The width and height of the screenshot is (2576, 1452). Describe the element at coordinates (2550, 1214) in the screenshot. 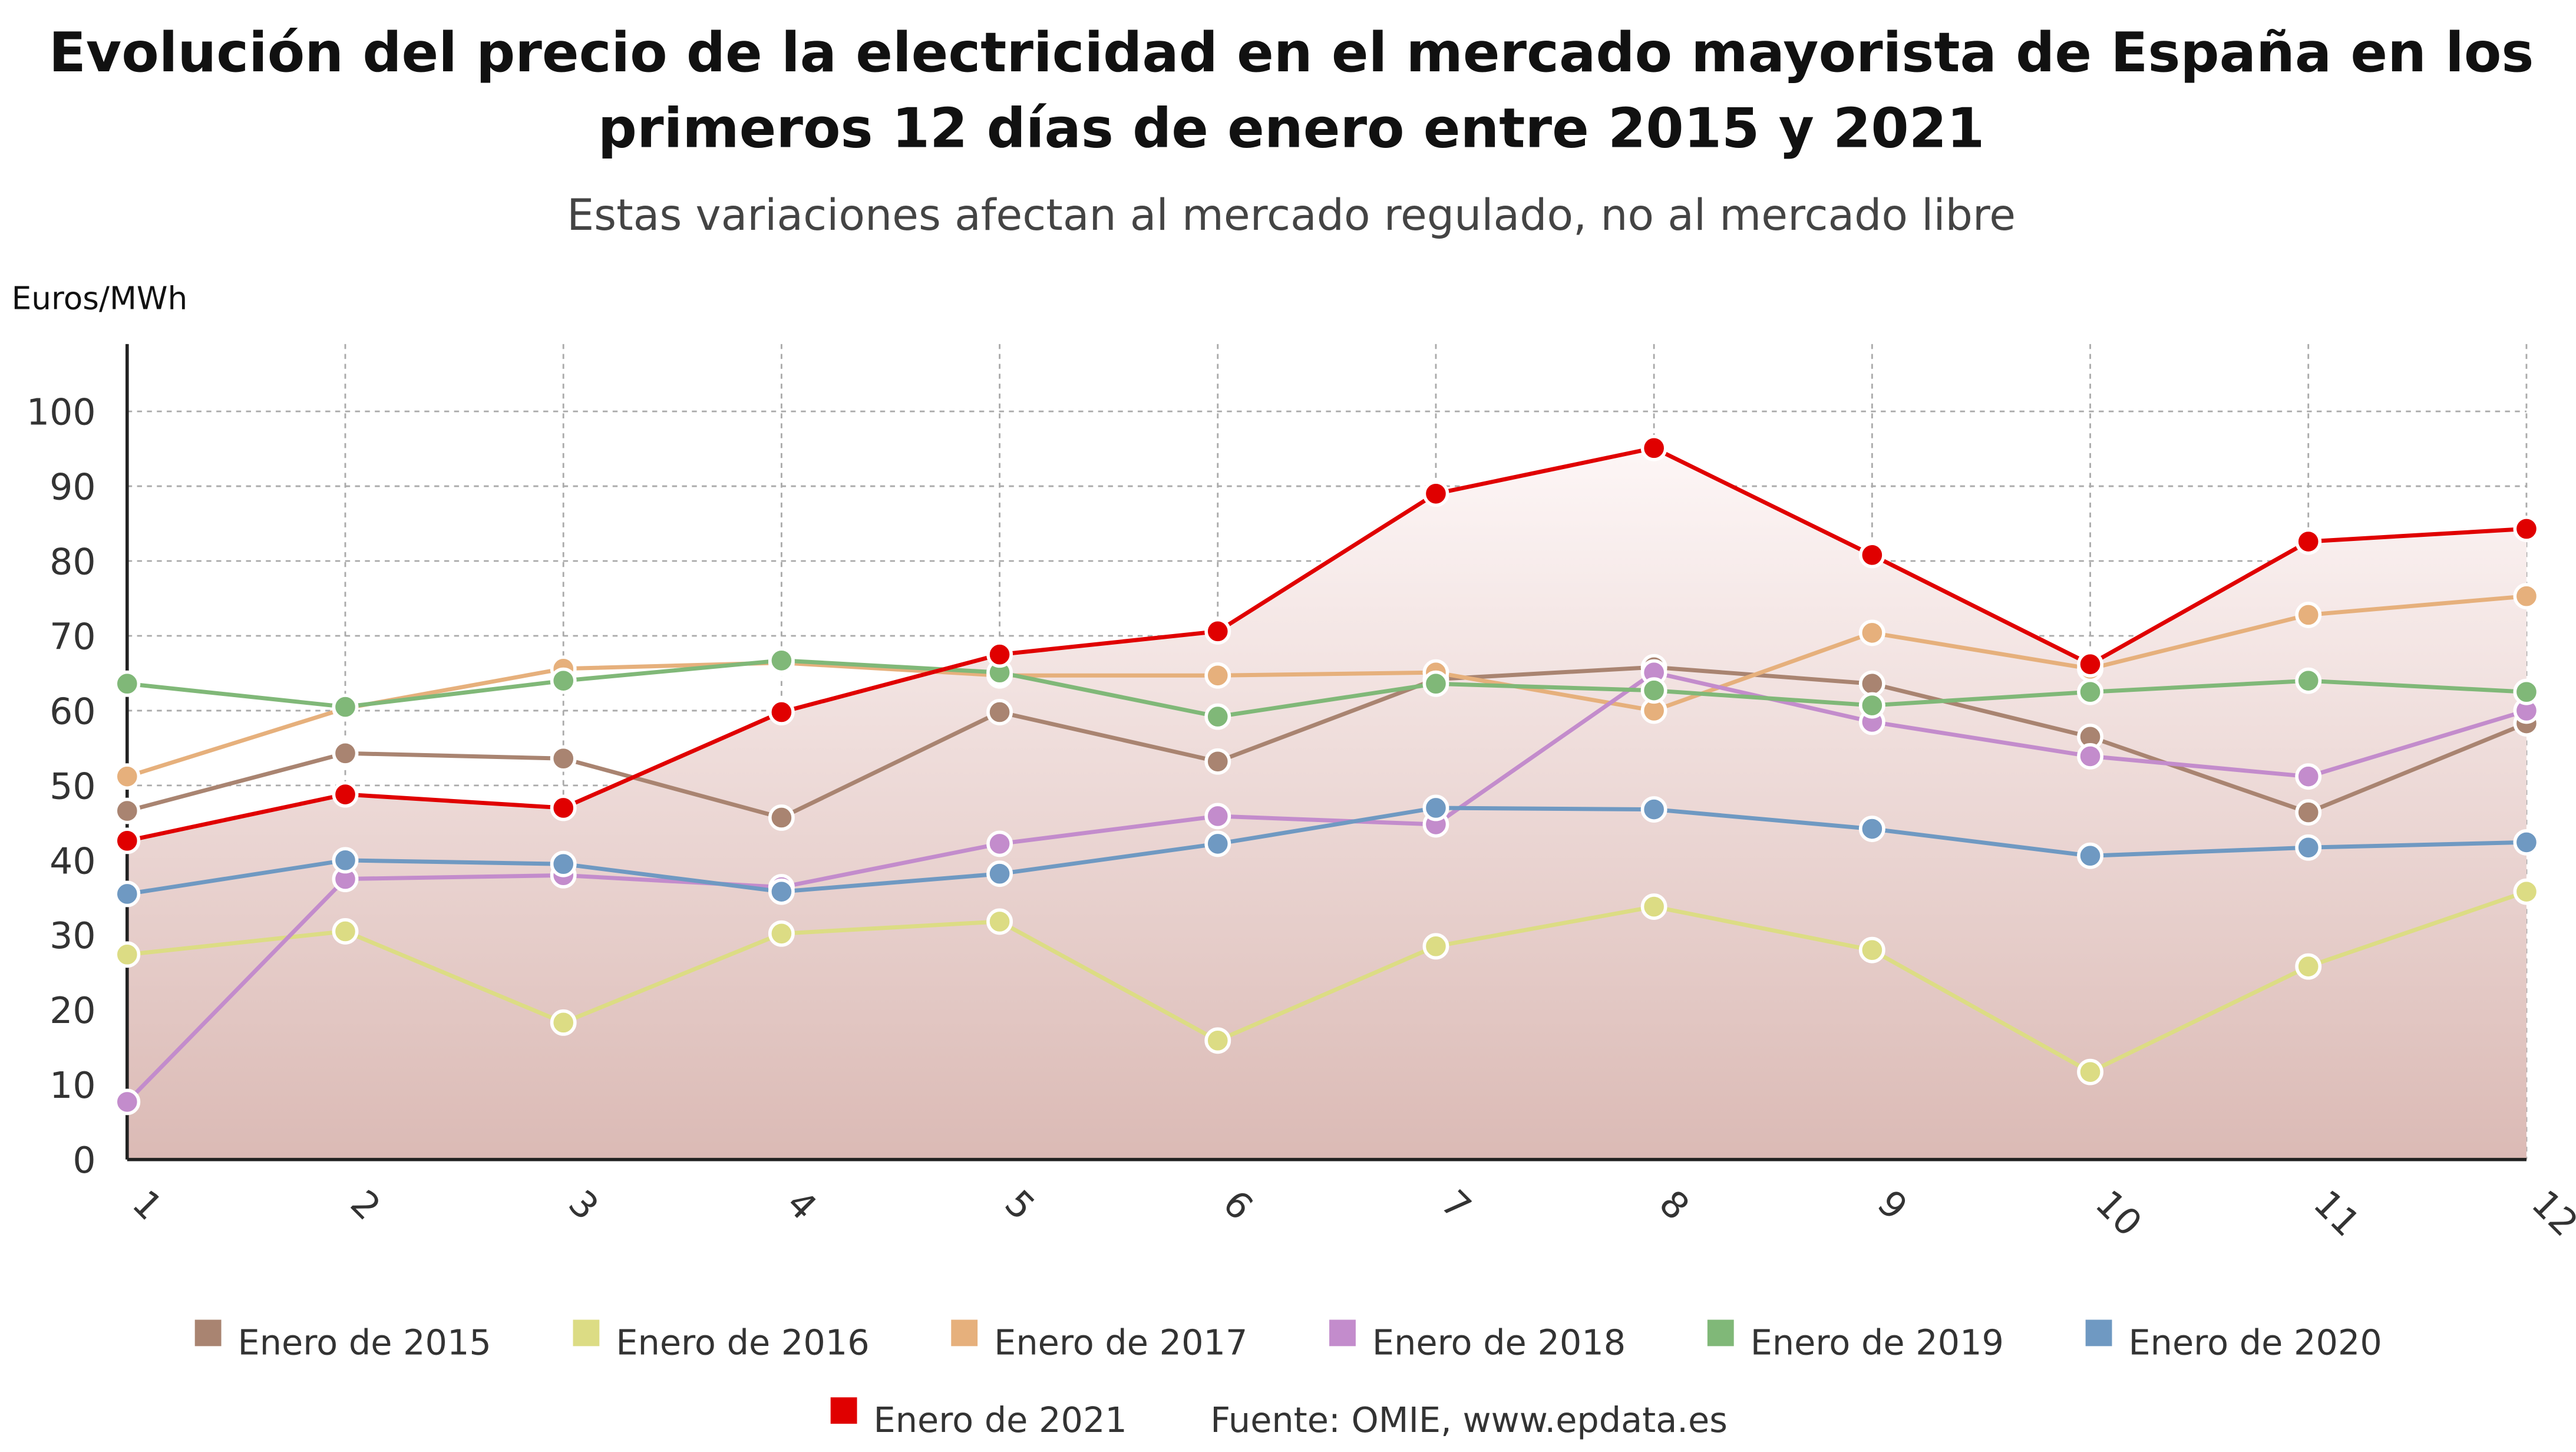

I see `x-tick-label: 12` at that location.